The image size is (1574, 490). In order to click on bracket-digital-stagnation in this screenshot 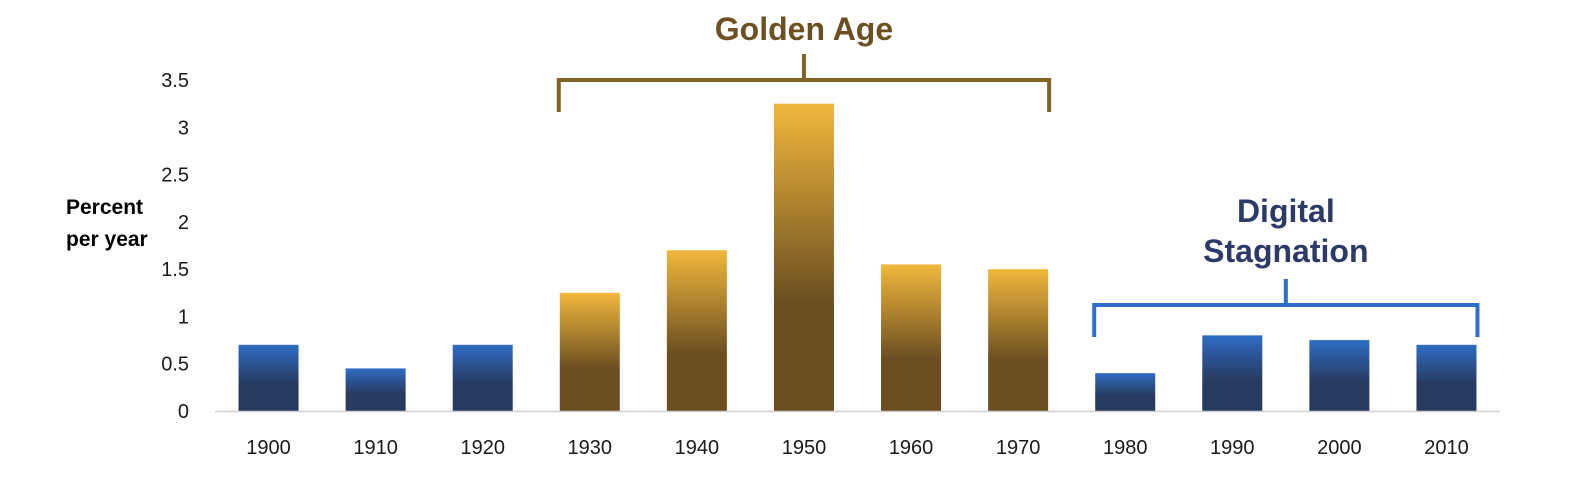, I will do `click(1286, 308)`.